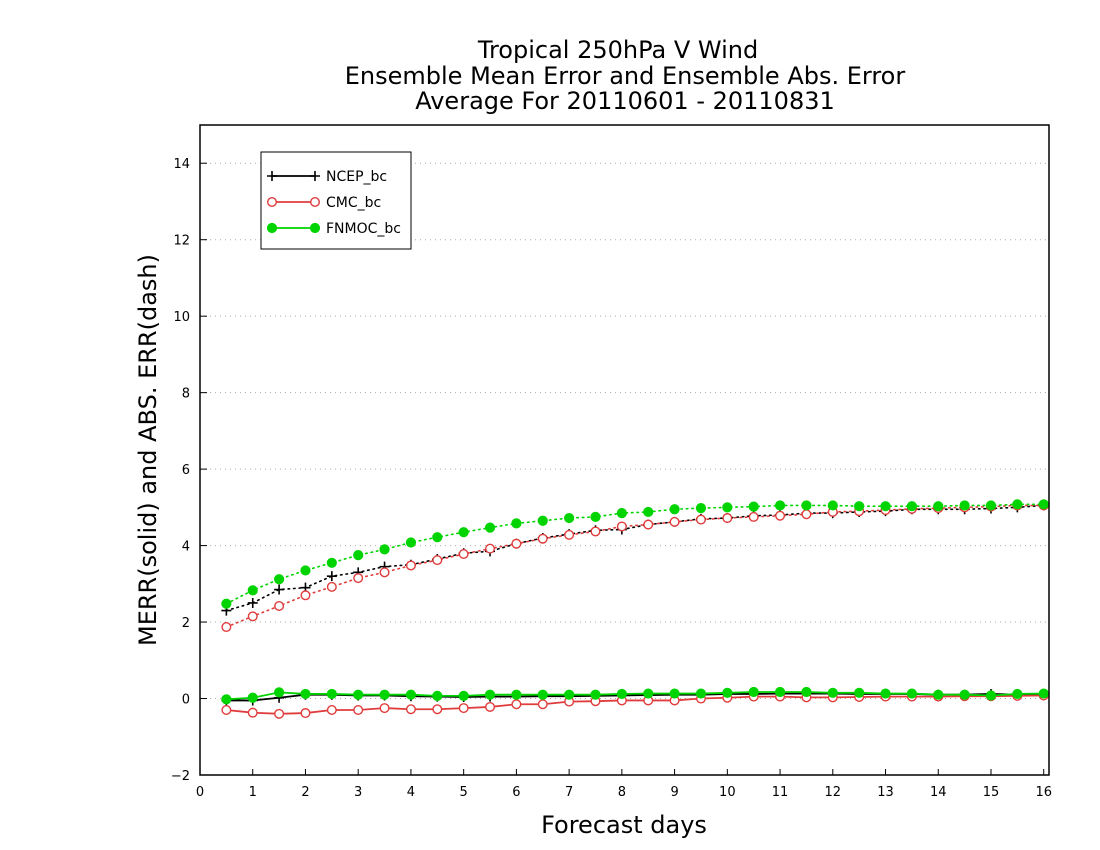 Image resolution: width=1100 pixels, height=850 pixels. Describe the element at coordinates (148, 450) in the screenshot. I see `y-axis-label: MERR(solid) and ABS. ERR(dash)` at that location.